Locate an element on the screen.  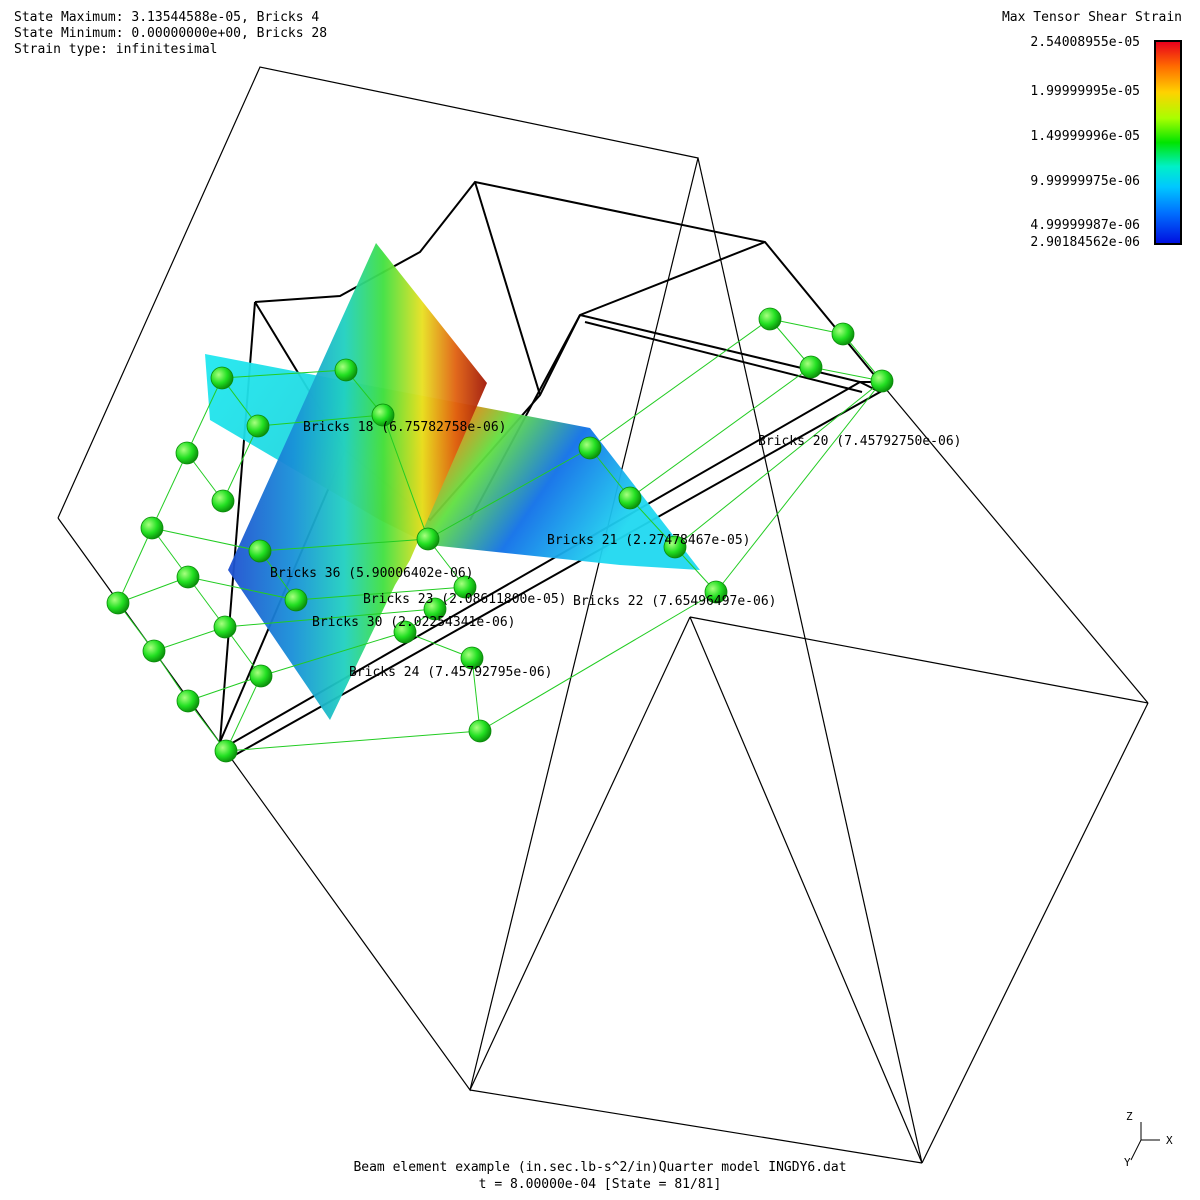
legend-tick: 4.99999987e-06 is located at coordinates (1085, 225).